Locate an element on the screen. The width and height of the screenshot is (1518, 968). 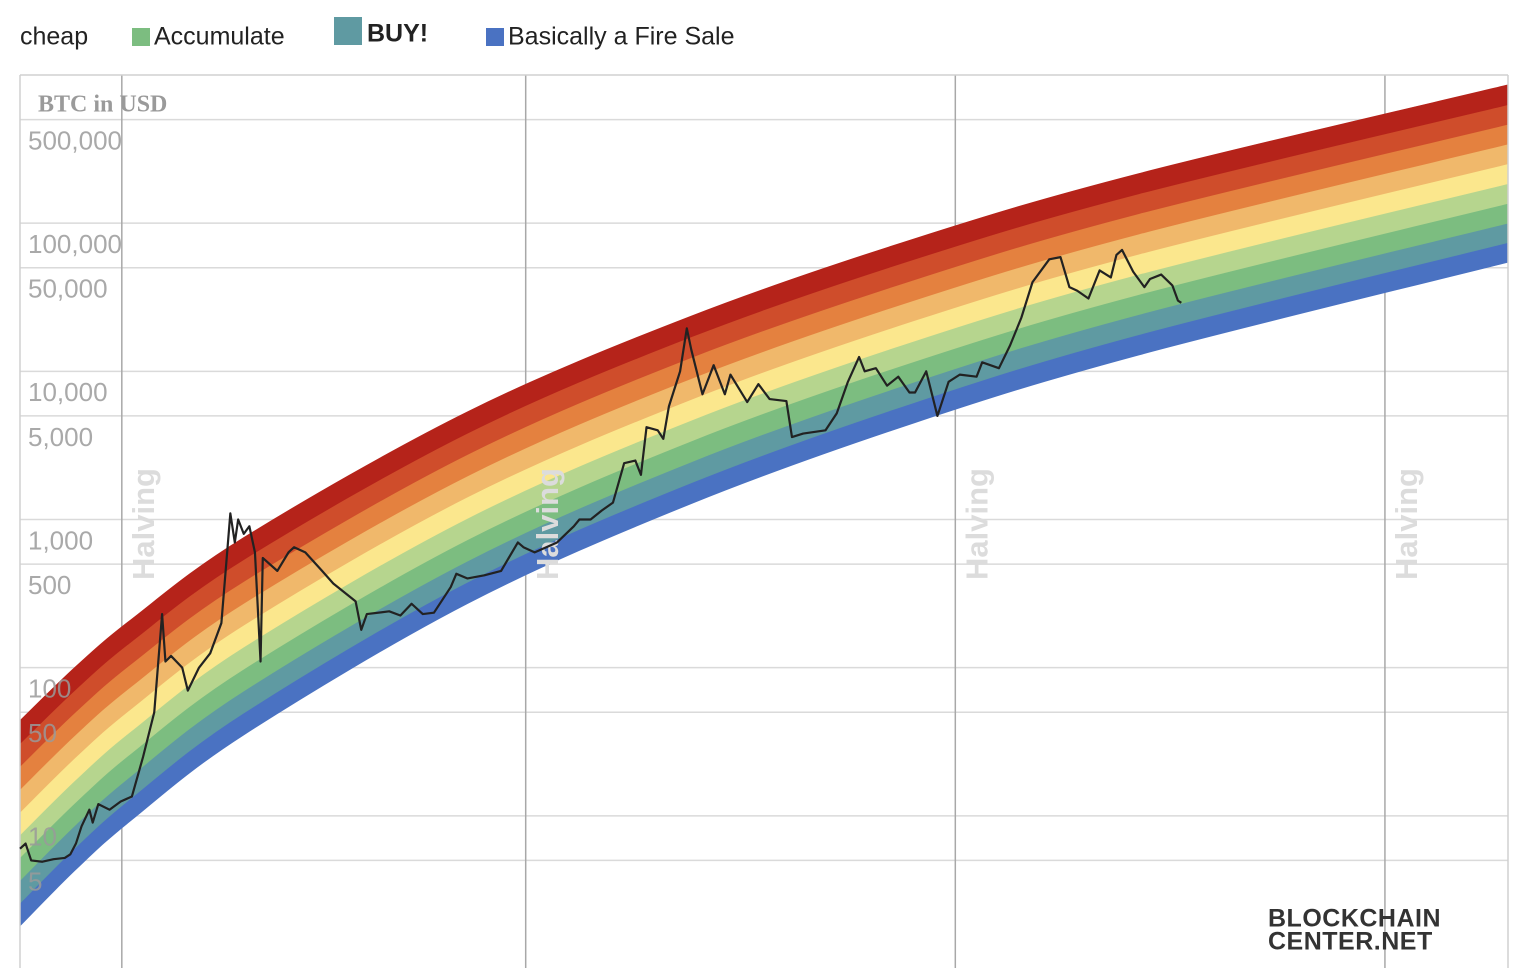
y-tick-label: 1,000 is located at coordinates (60, 540).